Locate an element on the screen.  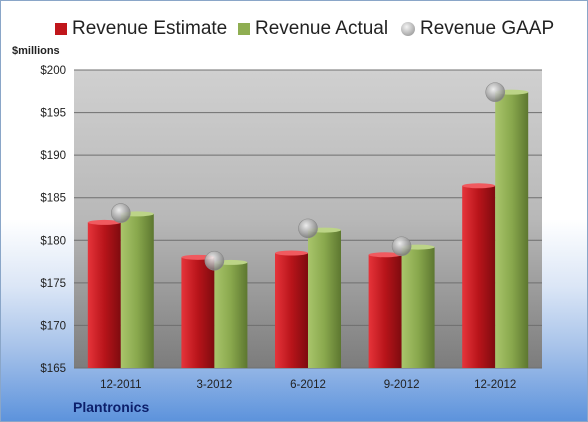
y-tick-label: $185 is located at coordinates (53, 199).